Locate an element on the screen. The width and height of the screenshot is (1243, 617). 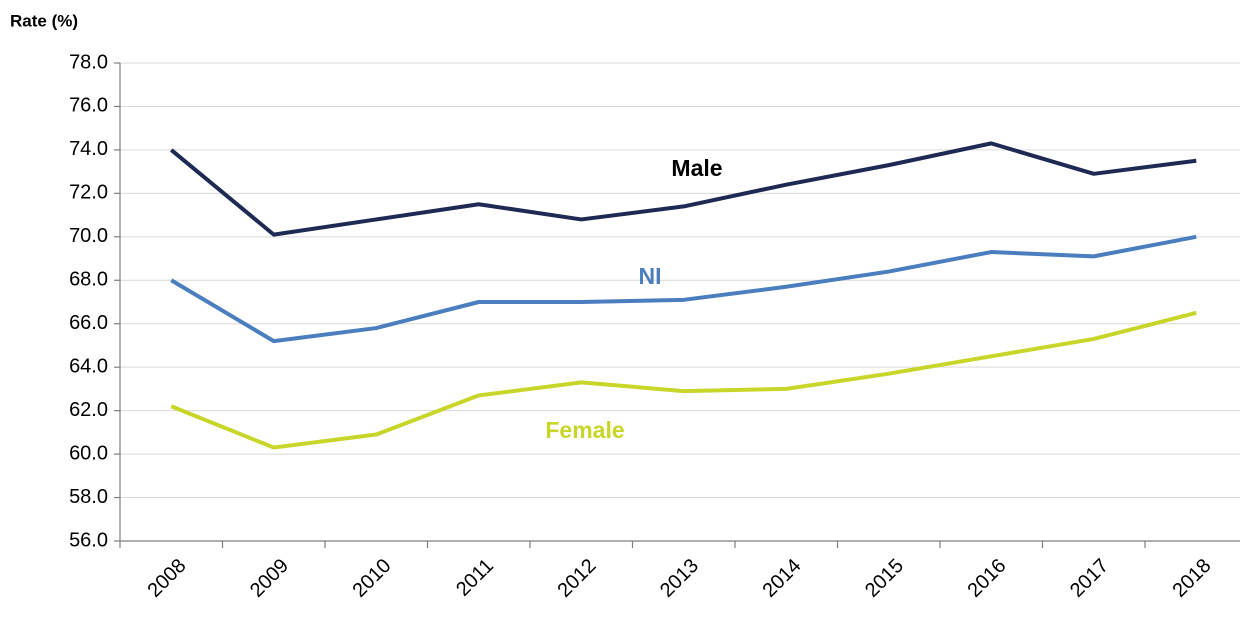
y-tick-label: 74.0 is located at coordinates (88, 149).